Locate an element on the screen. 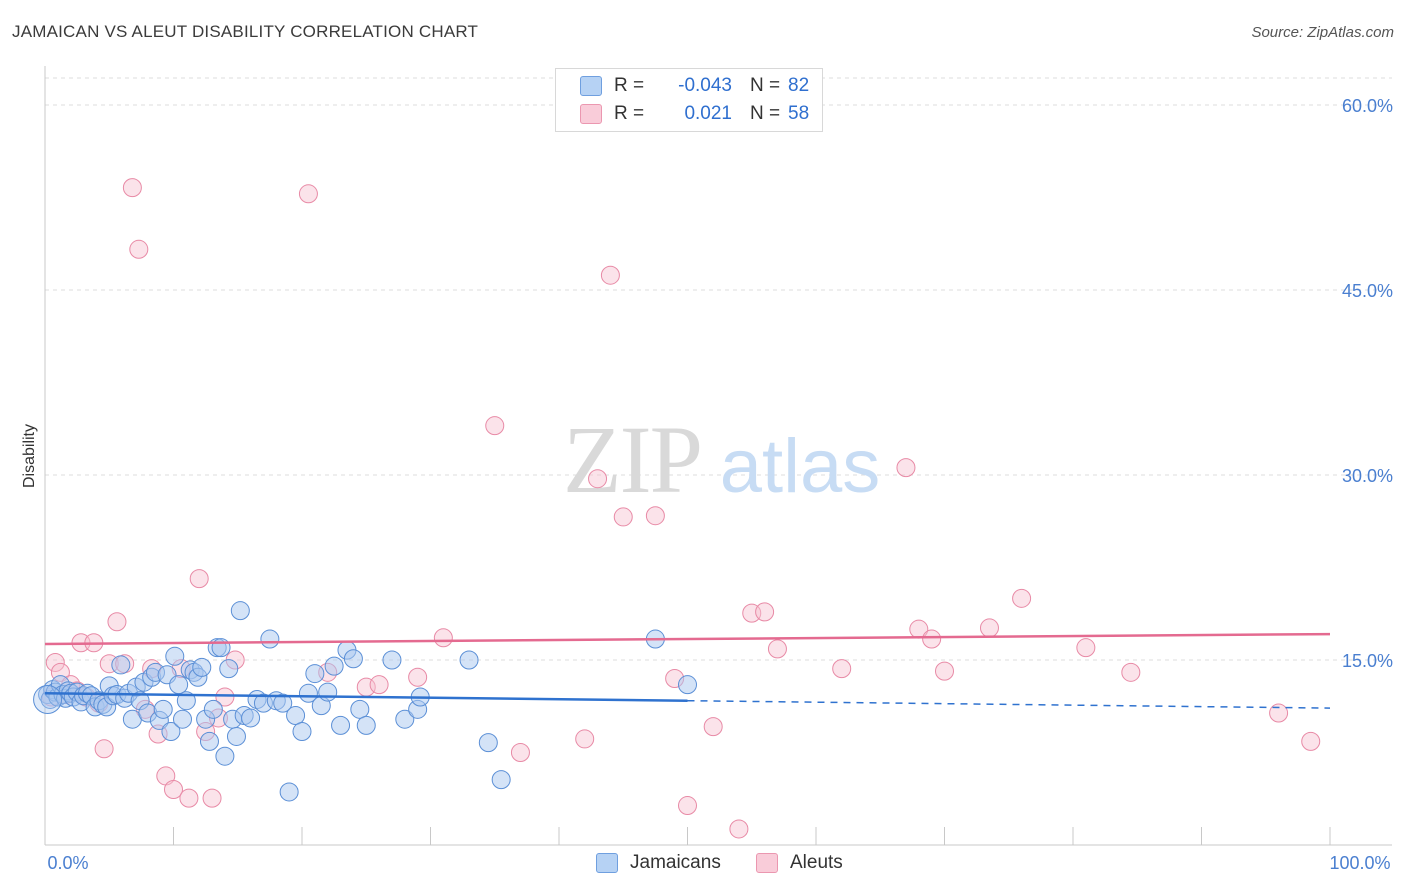 Image resolution: width=1406 pixels, height=892 pixels. source-credit: Source: ZipAtlas.com is located at coordinates (1322, 32).